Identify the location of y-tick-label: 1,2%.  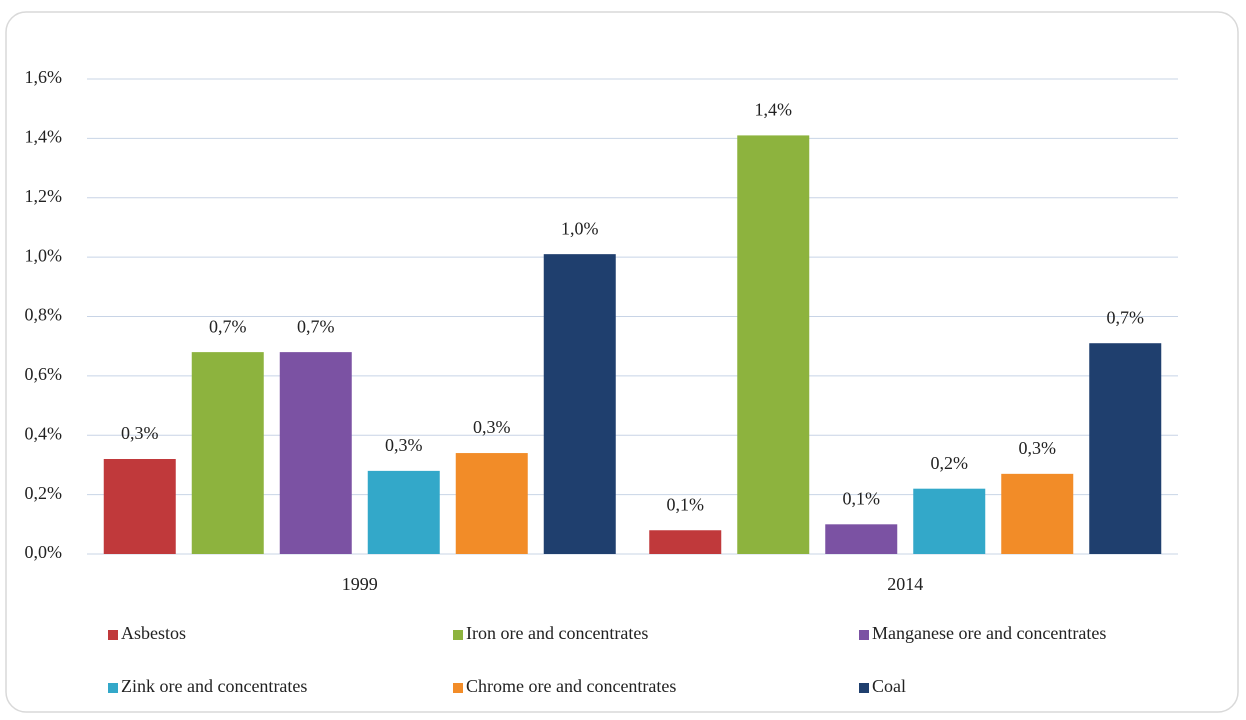
(44, 196).